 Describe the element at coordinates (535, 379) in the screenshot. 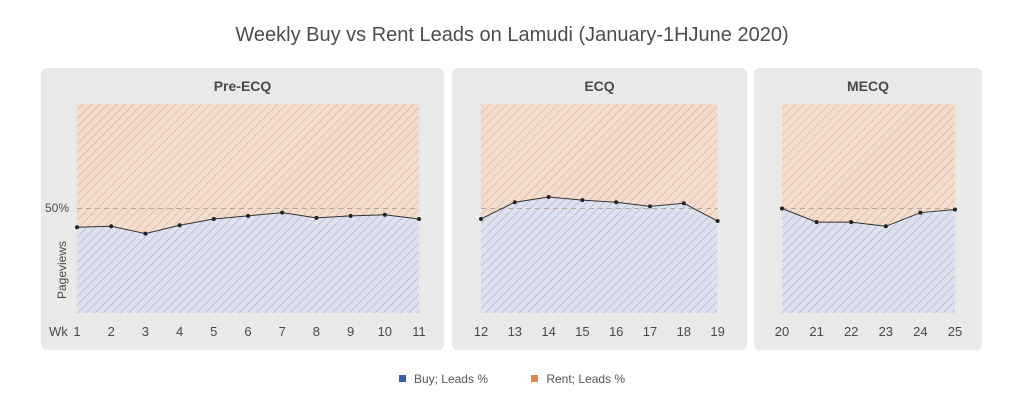

I see `legend-swatch-rent` at that location.